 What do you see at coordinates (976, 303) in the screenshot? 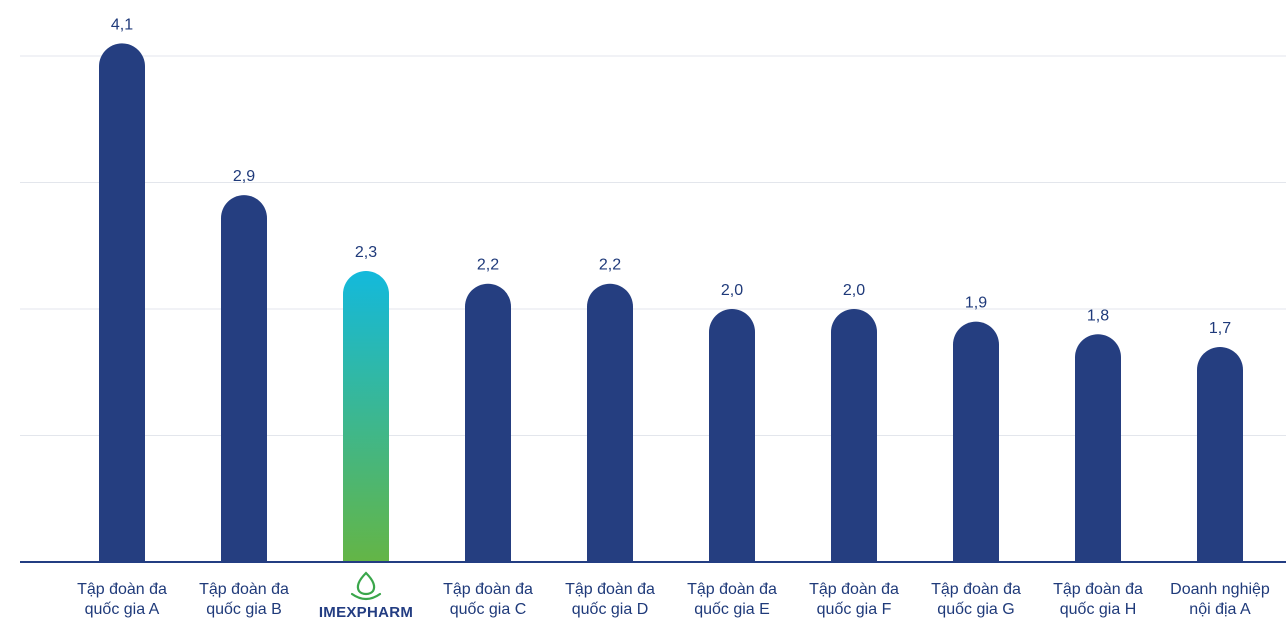
I see `value-label: 1,9` at bounding box center [976, 303].